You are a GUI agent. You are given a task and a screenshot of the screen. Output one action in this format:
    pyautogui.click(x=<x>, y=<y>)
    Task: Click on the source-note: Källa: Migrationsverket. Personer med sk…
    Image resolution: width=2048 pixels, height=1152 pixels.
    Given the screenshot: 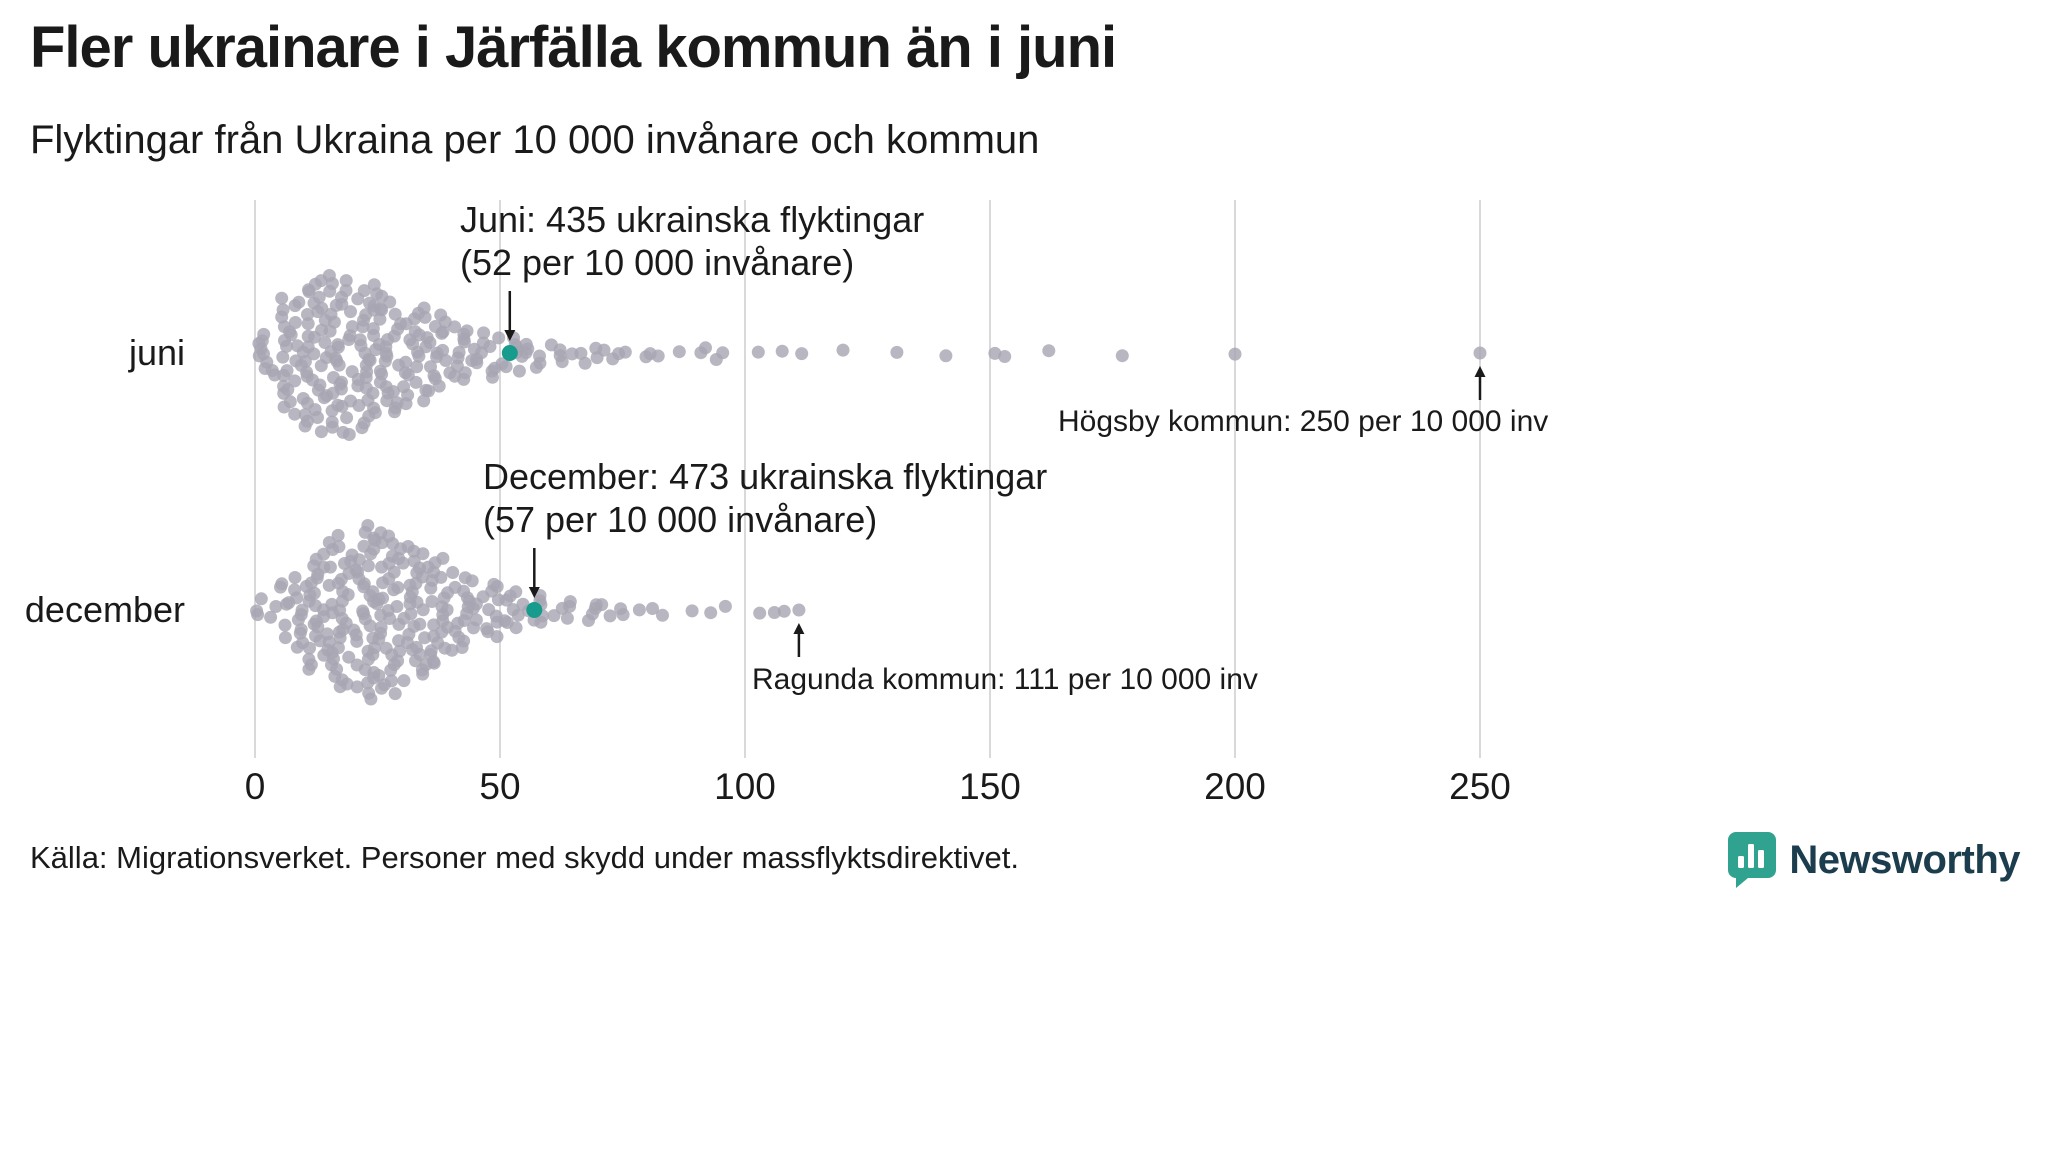 What is the action you would take?
    pyautogui.click(x=524, y=857)
    